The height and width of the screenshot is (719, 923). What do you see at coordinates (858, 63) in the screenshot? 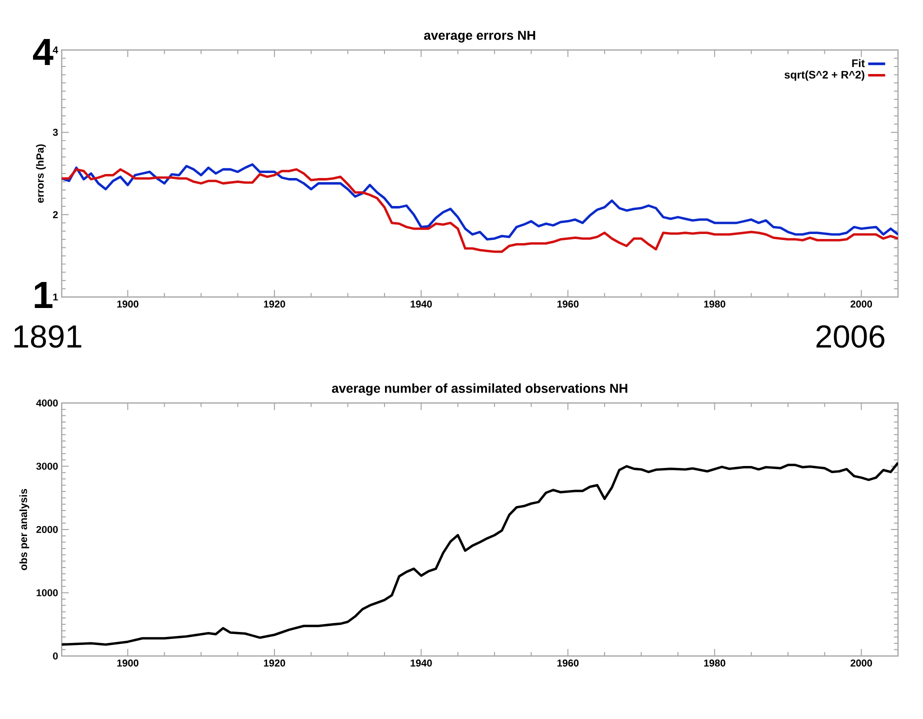
I see `legend-label: Fit` at bounding box center [858, 63].